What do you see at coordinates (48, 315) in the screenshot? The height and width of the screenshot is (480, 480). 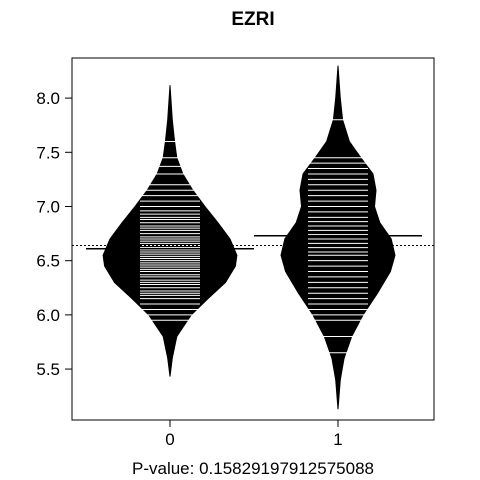 I see `y-tick-label: 6.0` at bounding box center [48, 315].